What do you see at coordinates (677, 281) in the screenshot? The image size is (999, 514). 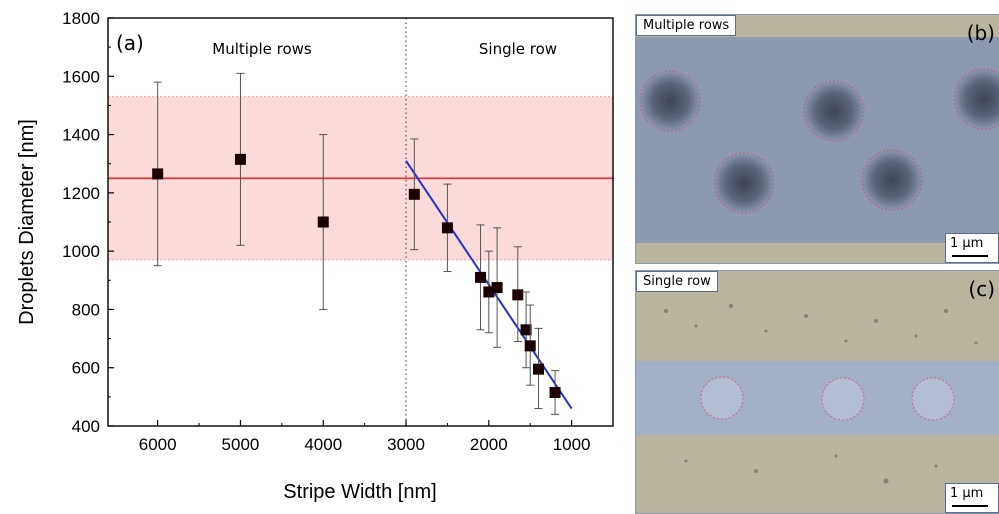 I see `panel-c-tag: Single row` at bounding box center [677, 281].